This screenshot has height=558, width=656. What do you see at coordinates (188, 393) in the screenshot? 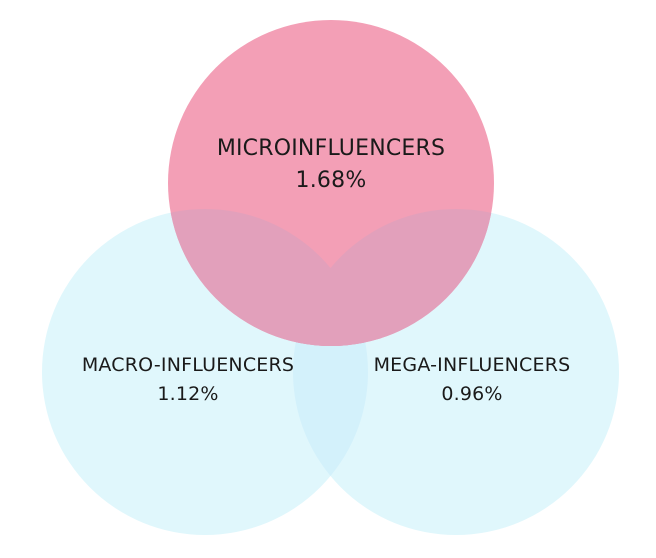
I see `macro-influencers-value: 1.12%` at bounding box center [188, 393].